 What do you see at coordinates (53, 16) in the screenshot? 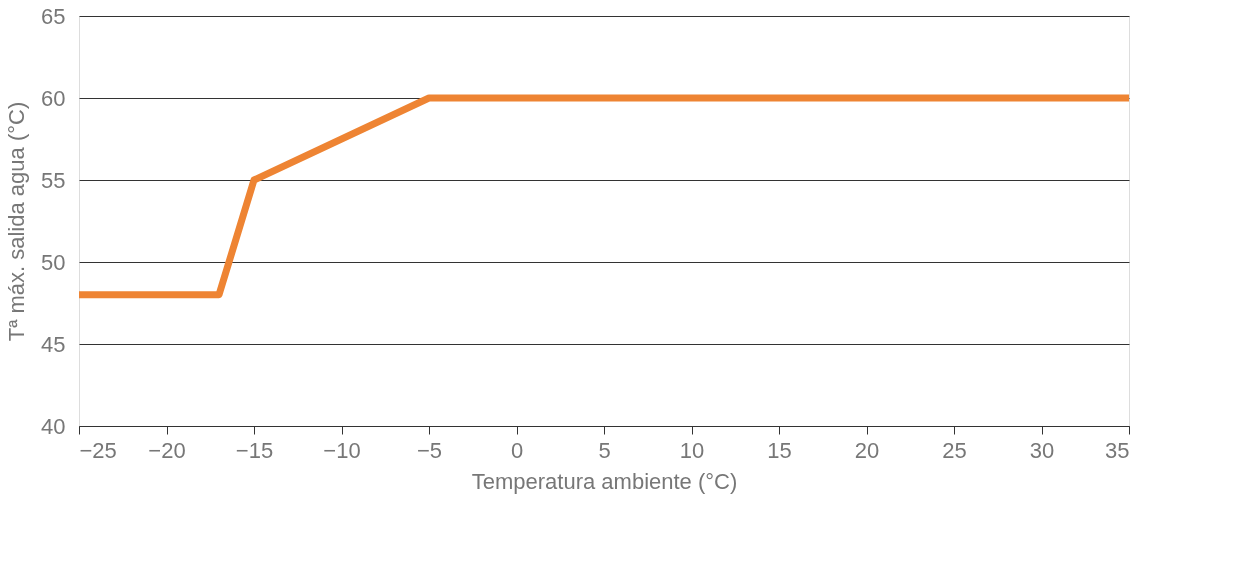
I see `y-tick-label: 65` at bounding box center [53, 16].